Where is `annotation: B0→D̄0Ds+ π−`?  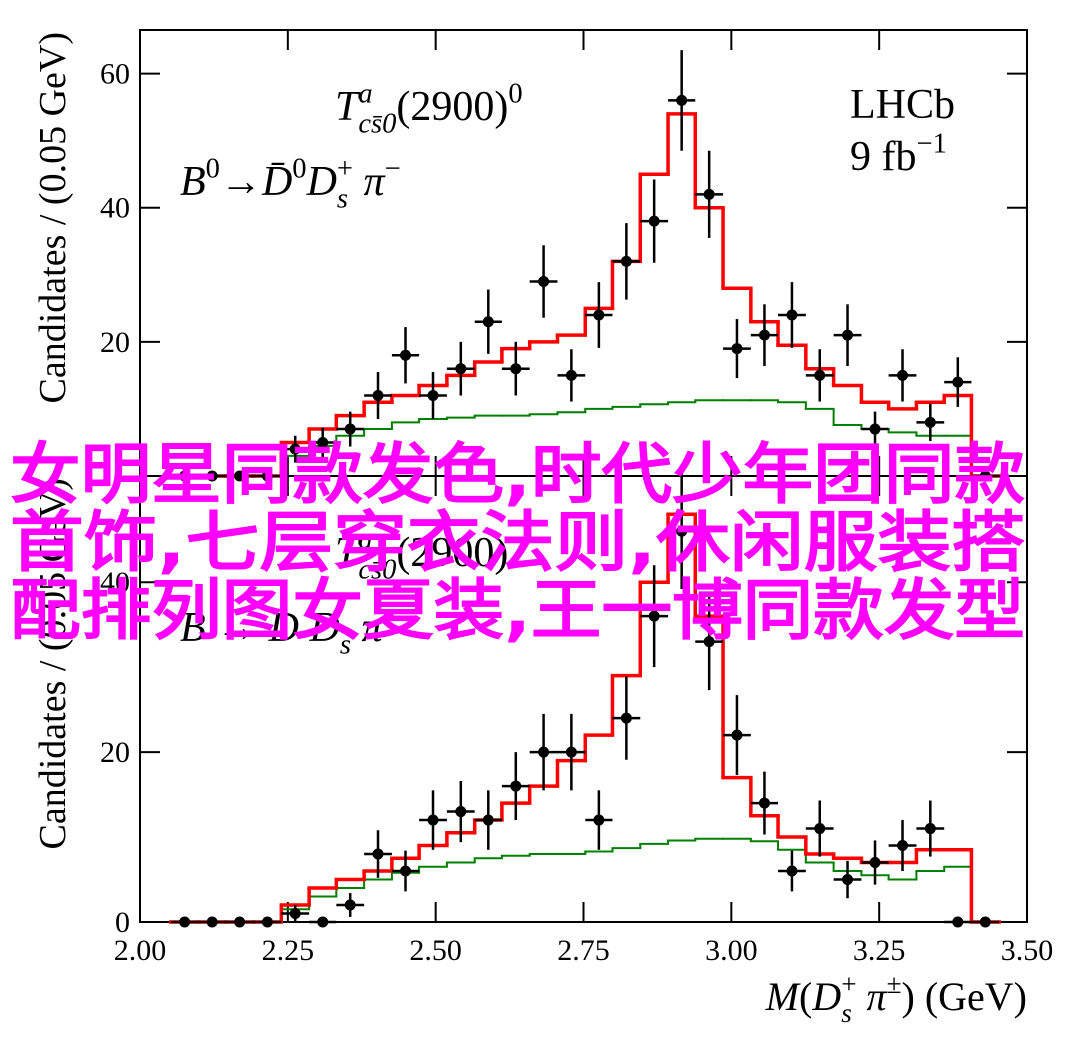
annotation: B0→D̄0Ds+ π− is located at coordinates (290, 183).